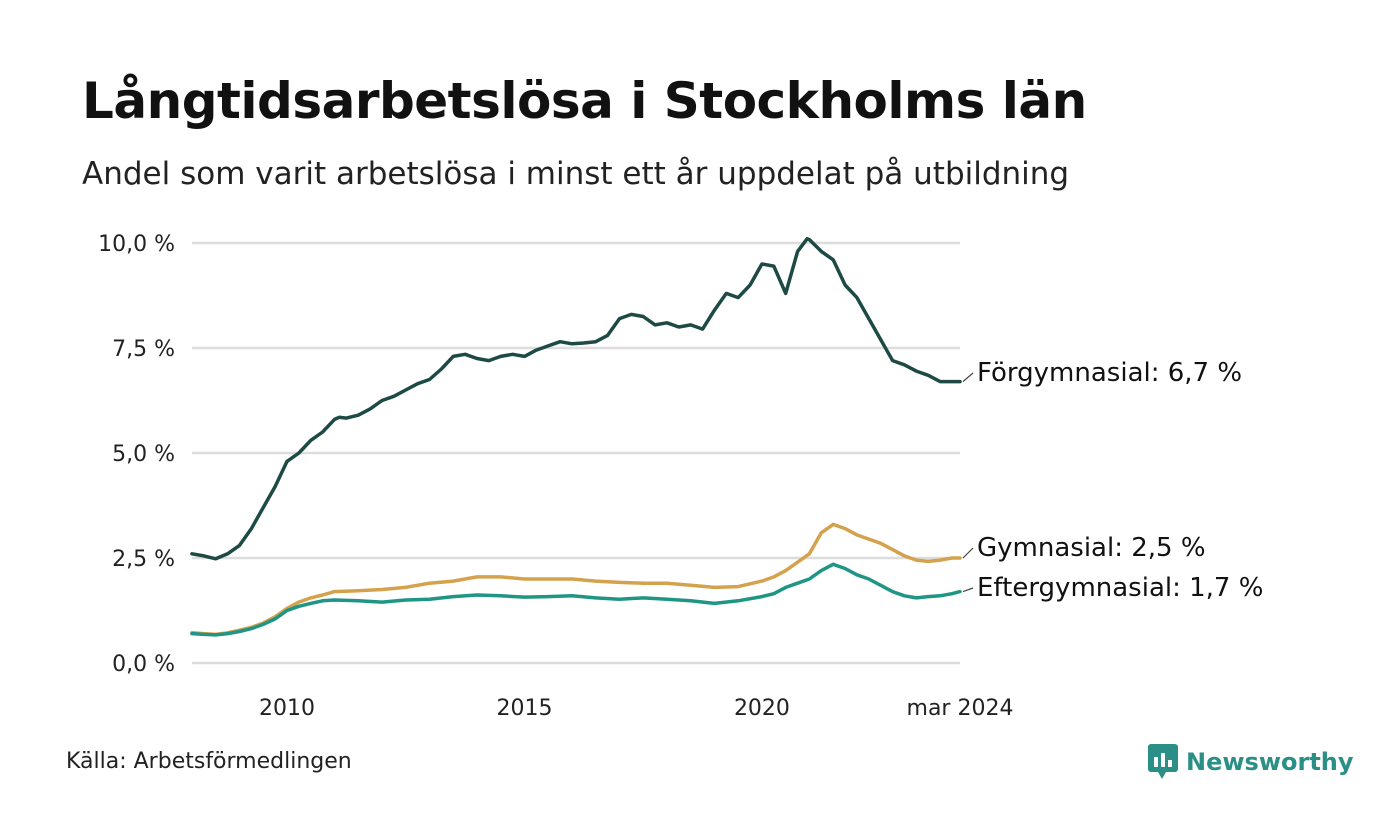  I want to click on x-tick-label: mar 2024, so click(960, 708).